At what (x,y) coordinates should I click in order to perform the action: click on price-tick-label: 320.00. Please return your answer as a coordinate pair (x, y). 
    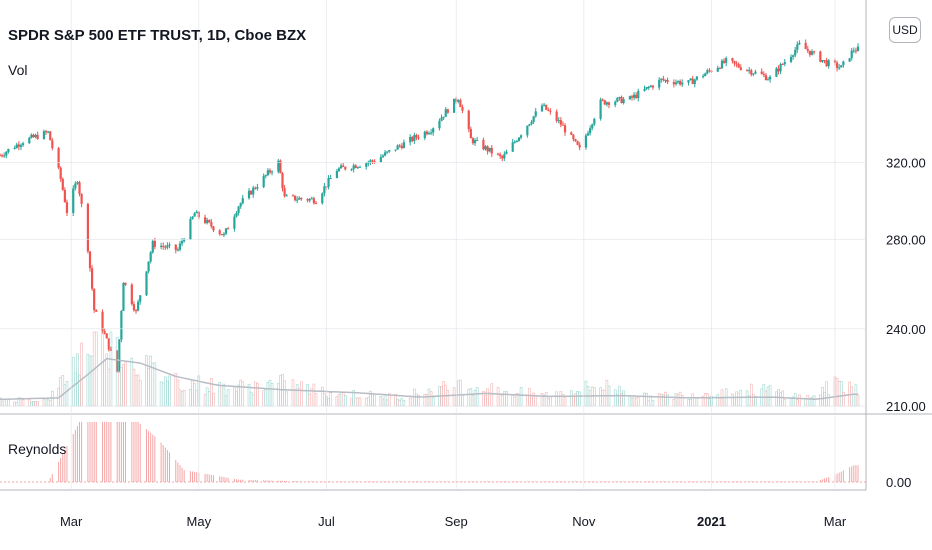
    Looking at the image, I should click on (906, 162).